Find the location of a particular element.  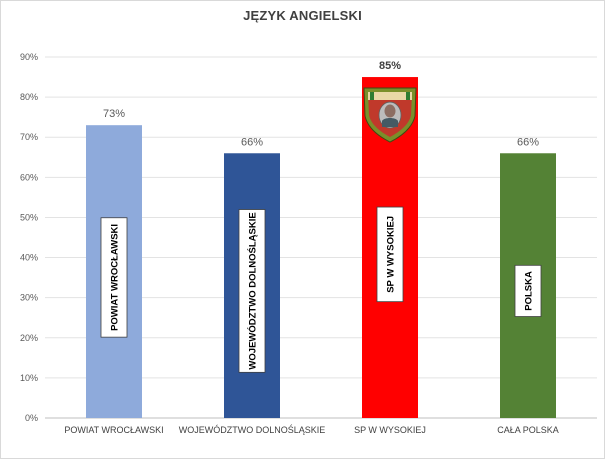

bar-tag: POWIAT WROCŁAWSKI is located at coordinates (114, 277).